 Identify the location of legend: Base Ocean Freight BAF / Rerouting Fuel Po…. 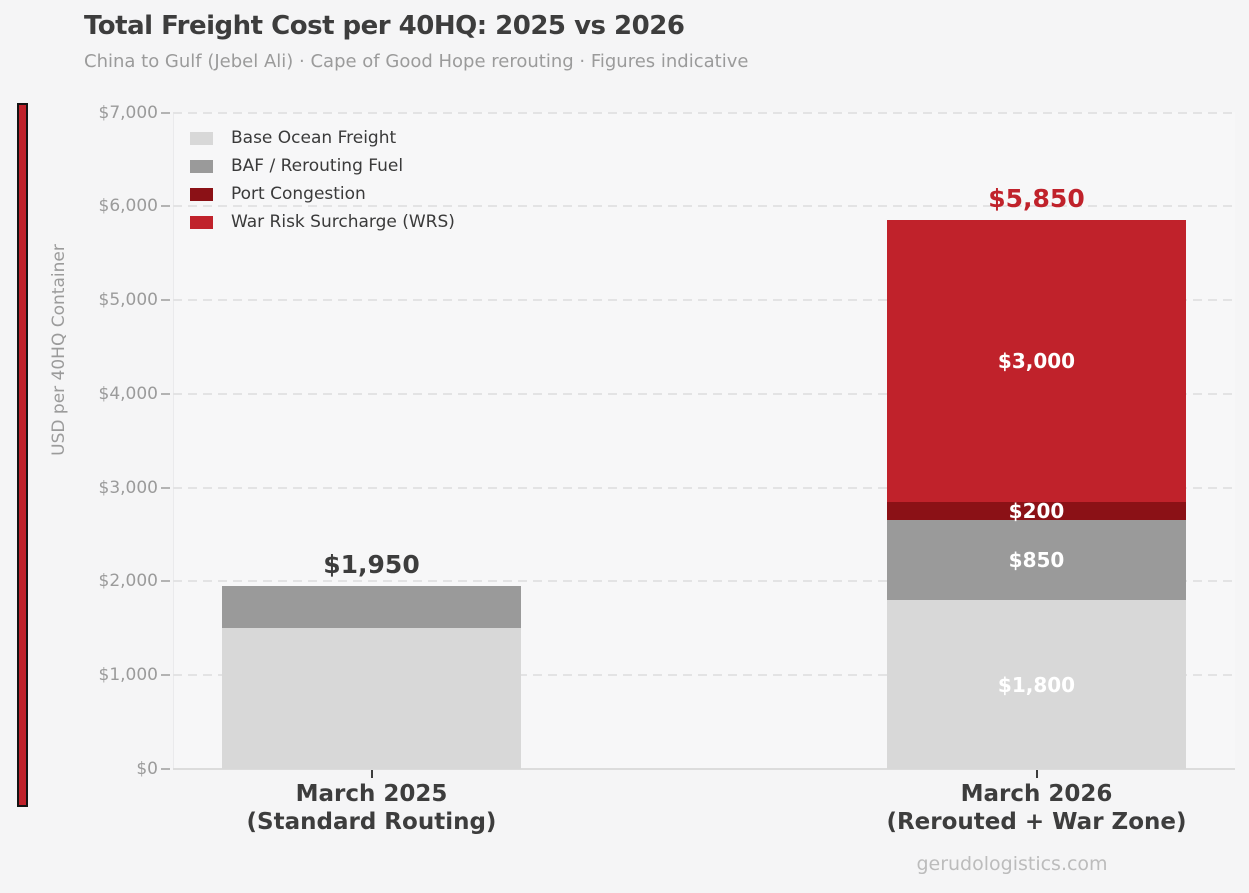
(322, 180).